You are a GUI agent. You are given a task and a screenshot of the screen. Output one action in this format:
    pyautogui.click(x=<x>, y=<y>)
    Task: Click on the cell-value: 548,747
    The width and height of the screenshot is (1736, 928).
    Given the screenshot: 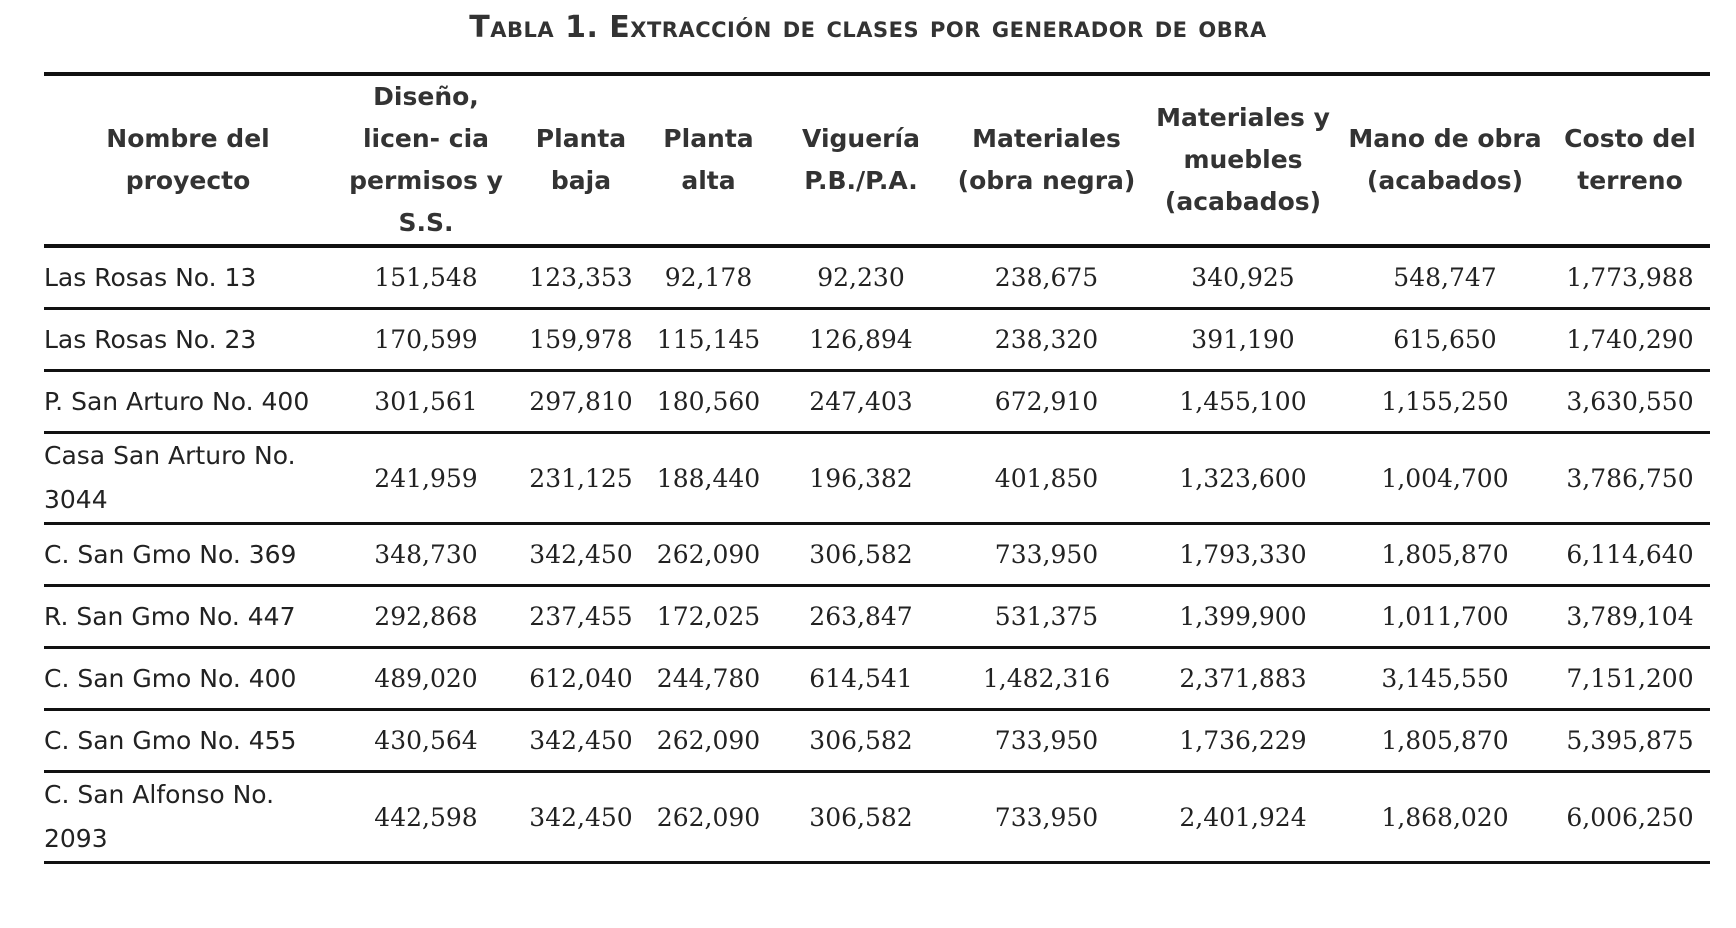 What is the action you would take?
    pyautogui.click(x=1445, y=278)
    